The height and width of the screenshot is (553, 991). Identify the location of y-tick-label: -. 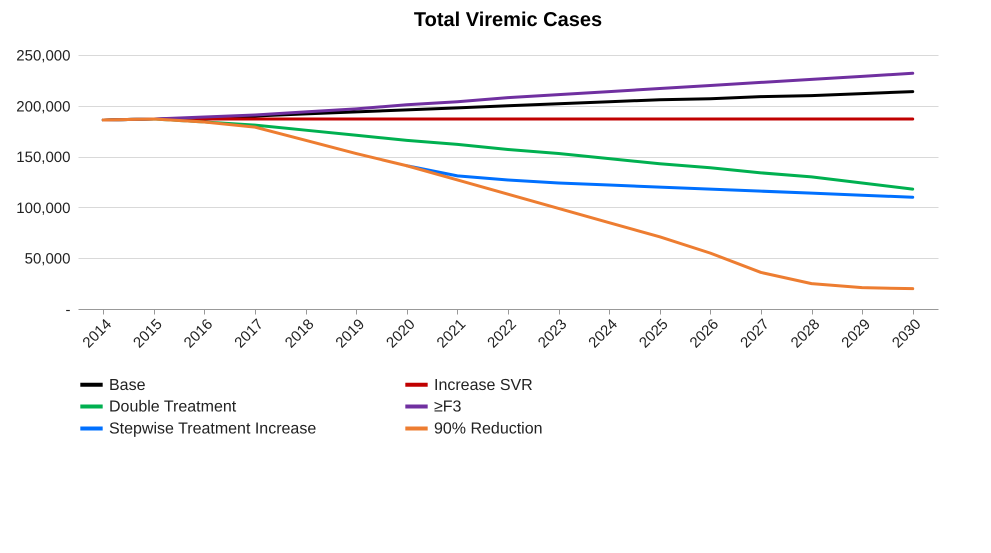
(68, 310).